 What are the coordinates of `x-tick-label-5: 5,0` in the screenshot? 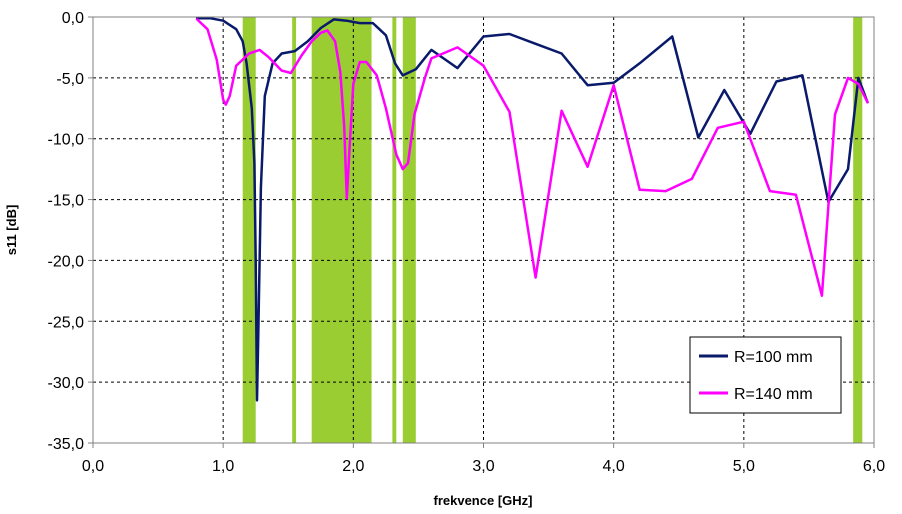 It's located at (744, 466).